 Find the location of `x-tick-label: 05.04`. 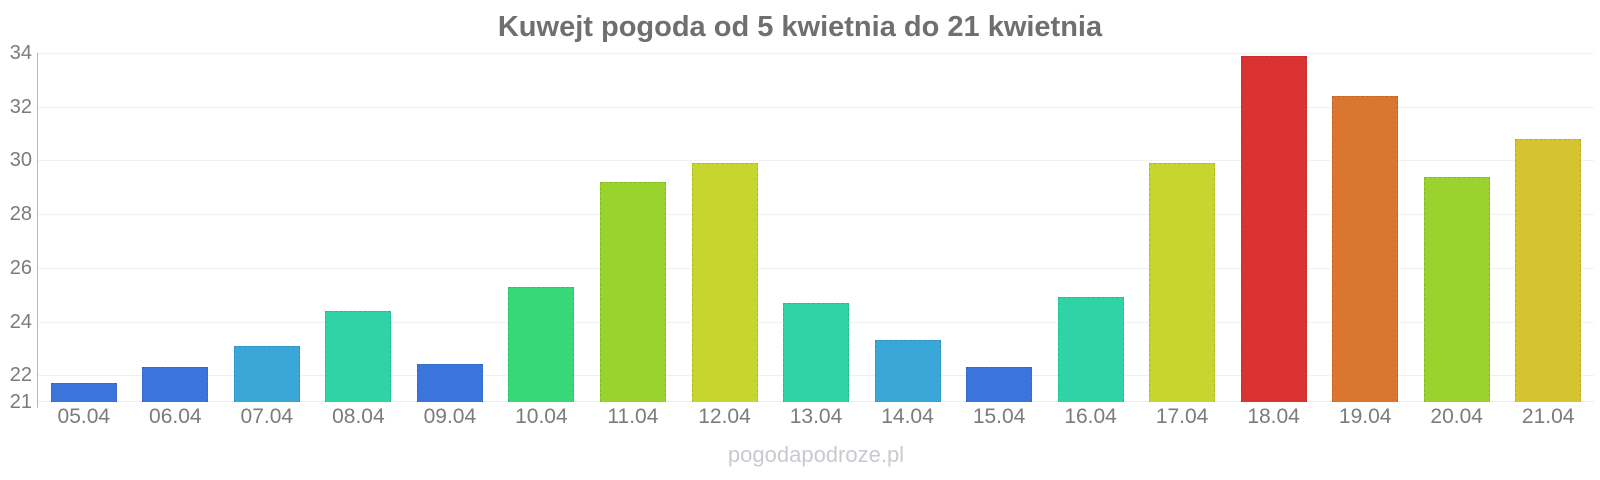

x-tick-label: 05.04 is located at coordinates (84, 416).